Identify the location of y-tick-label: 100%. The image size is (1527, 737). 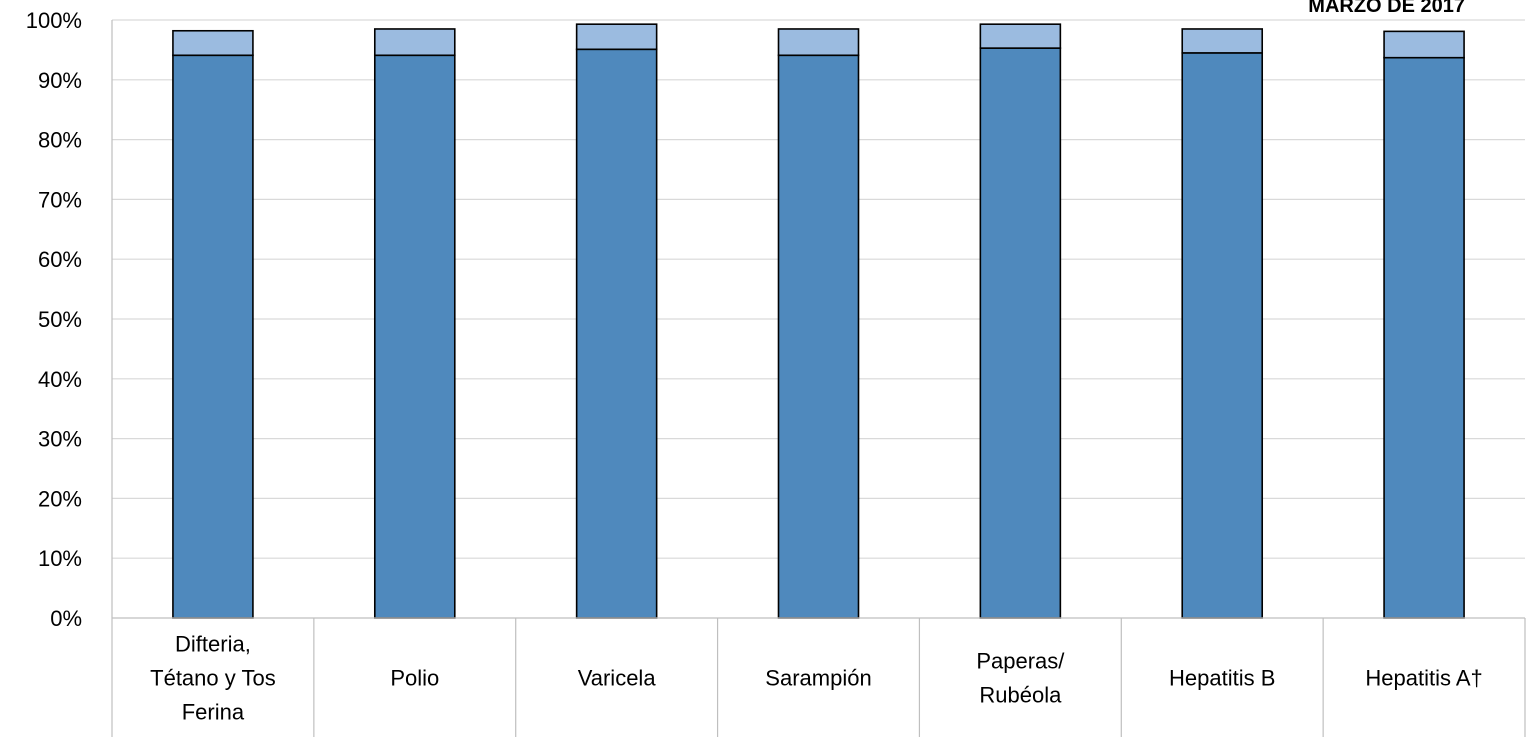
(54, 20).